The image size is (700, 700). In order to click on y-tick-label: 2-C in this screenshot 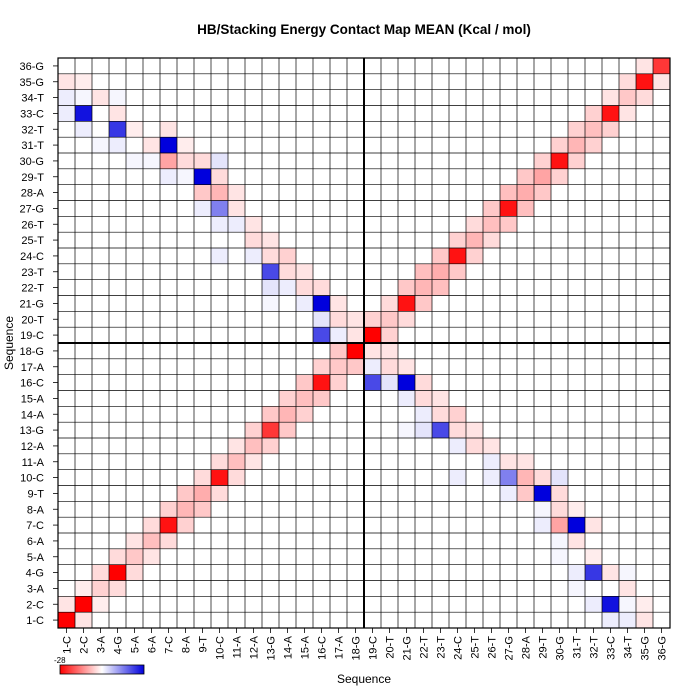, I will do `click(35, 605)`.